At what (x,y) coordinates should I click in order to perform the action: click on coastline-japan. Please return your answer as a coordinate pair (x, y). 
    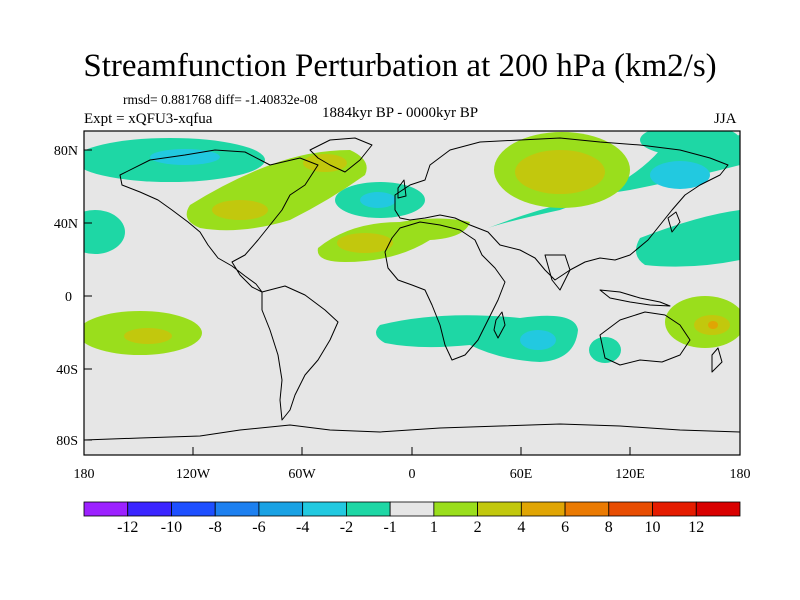
    Looking at the image, I should click on (674, 222).